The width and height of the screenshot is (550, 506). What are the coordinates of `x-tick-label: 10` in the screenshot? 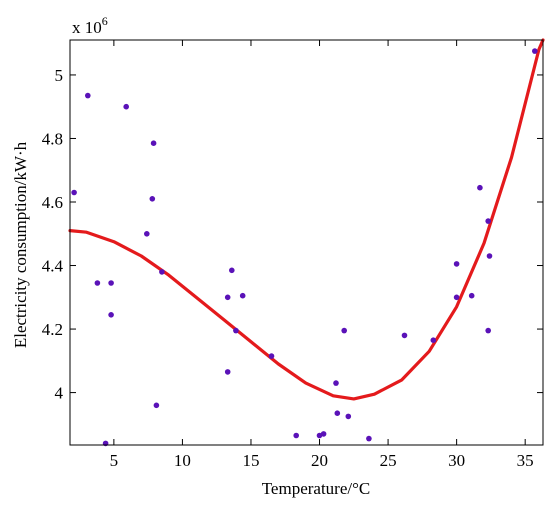 It's located at (182, 460).